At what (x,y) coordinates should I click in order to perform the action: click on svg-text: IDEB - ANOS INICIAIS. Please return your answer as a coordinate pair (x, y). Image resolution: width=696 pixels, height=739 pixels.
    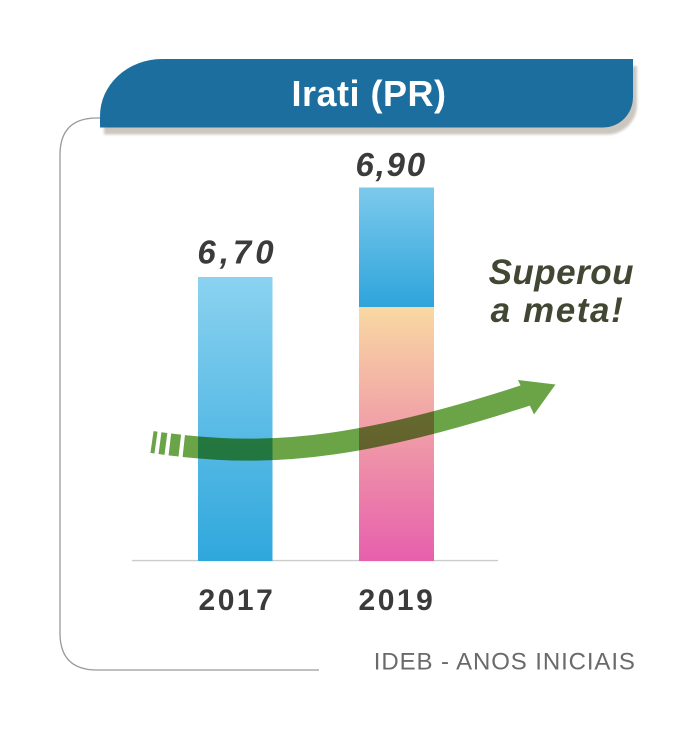
    Looking at the image, I should click on (505, 661).